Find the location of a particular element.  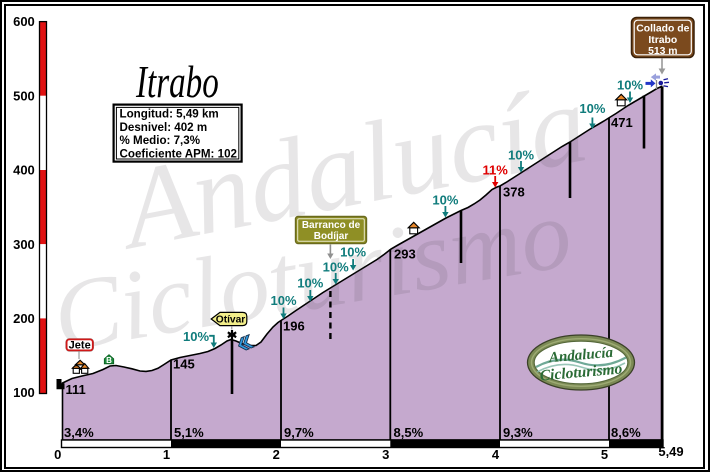

svg-text: Coeficiente APM: 102 is located at coordinates (178, 154).